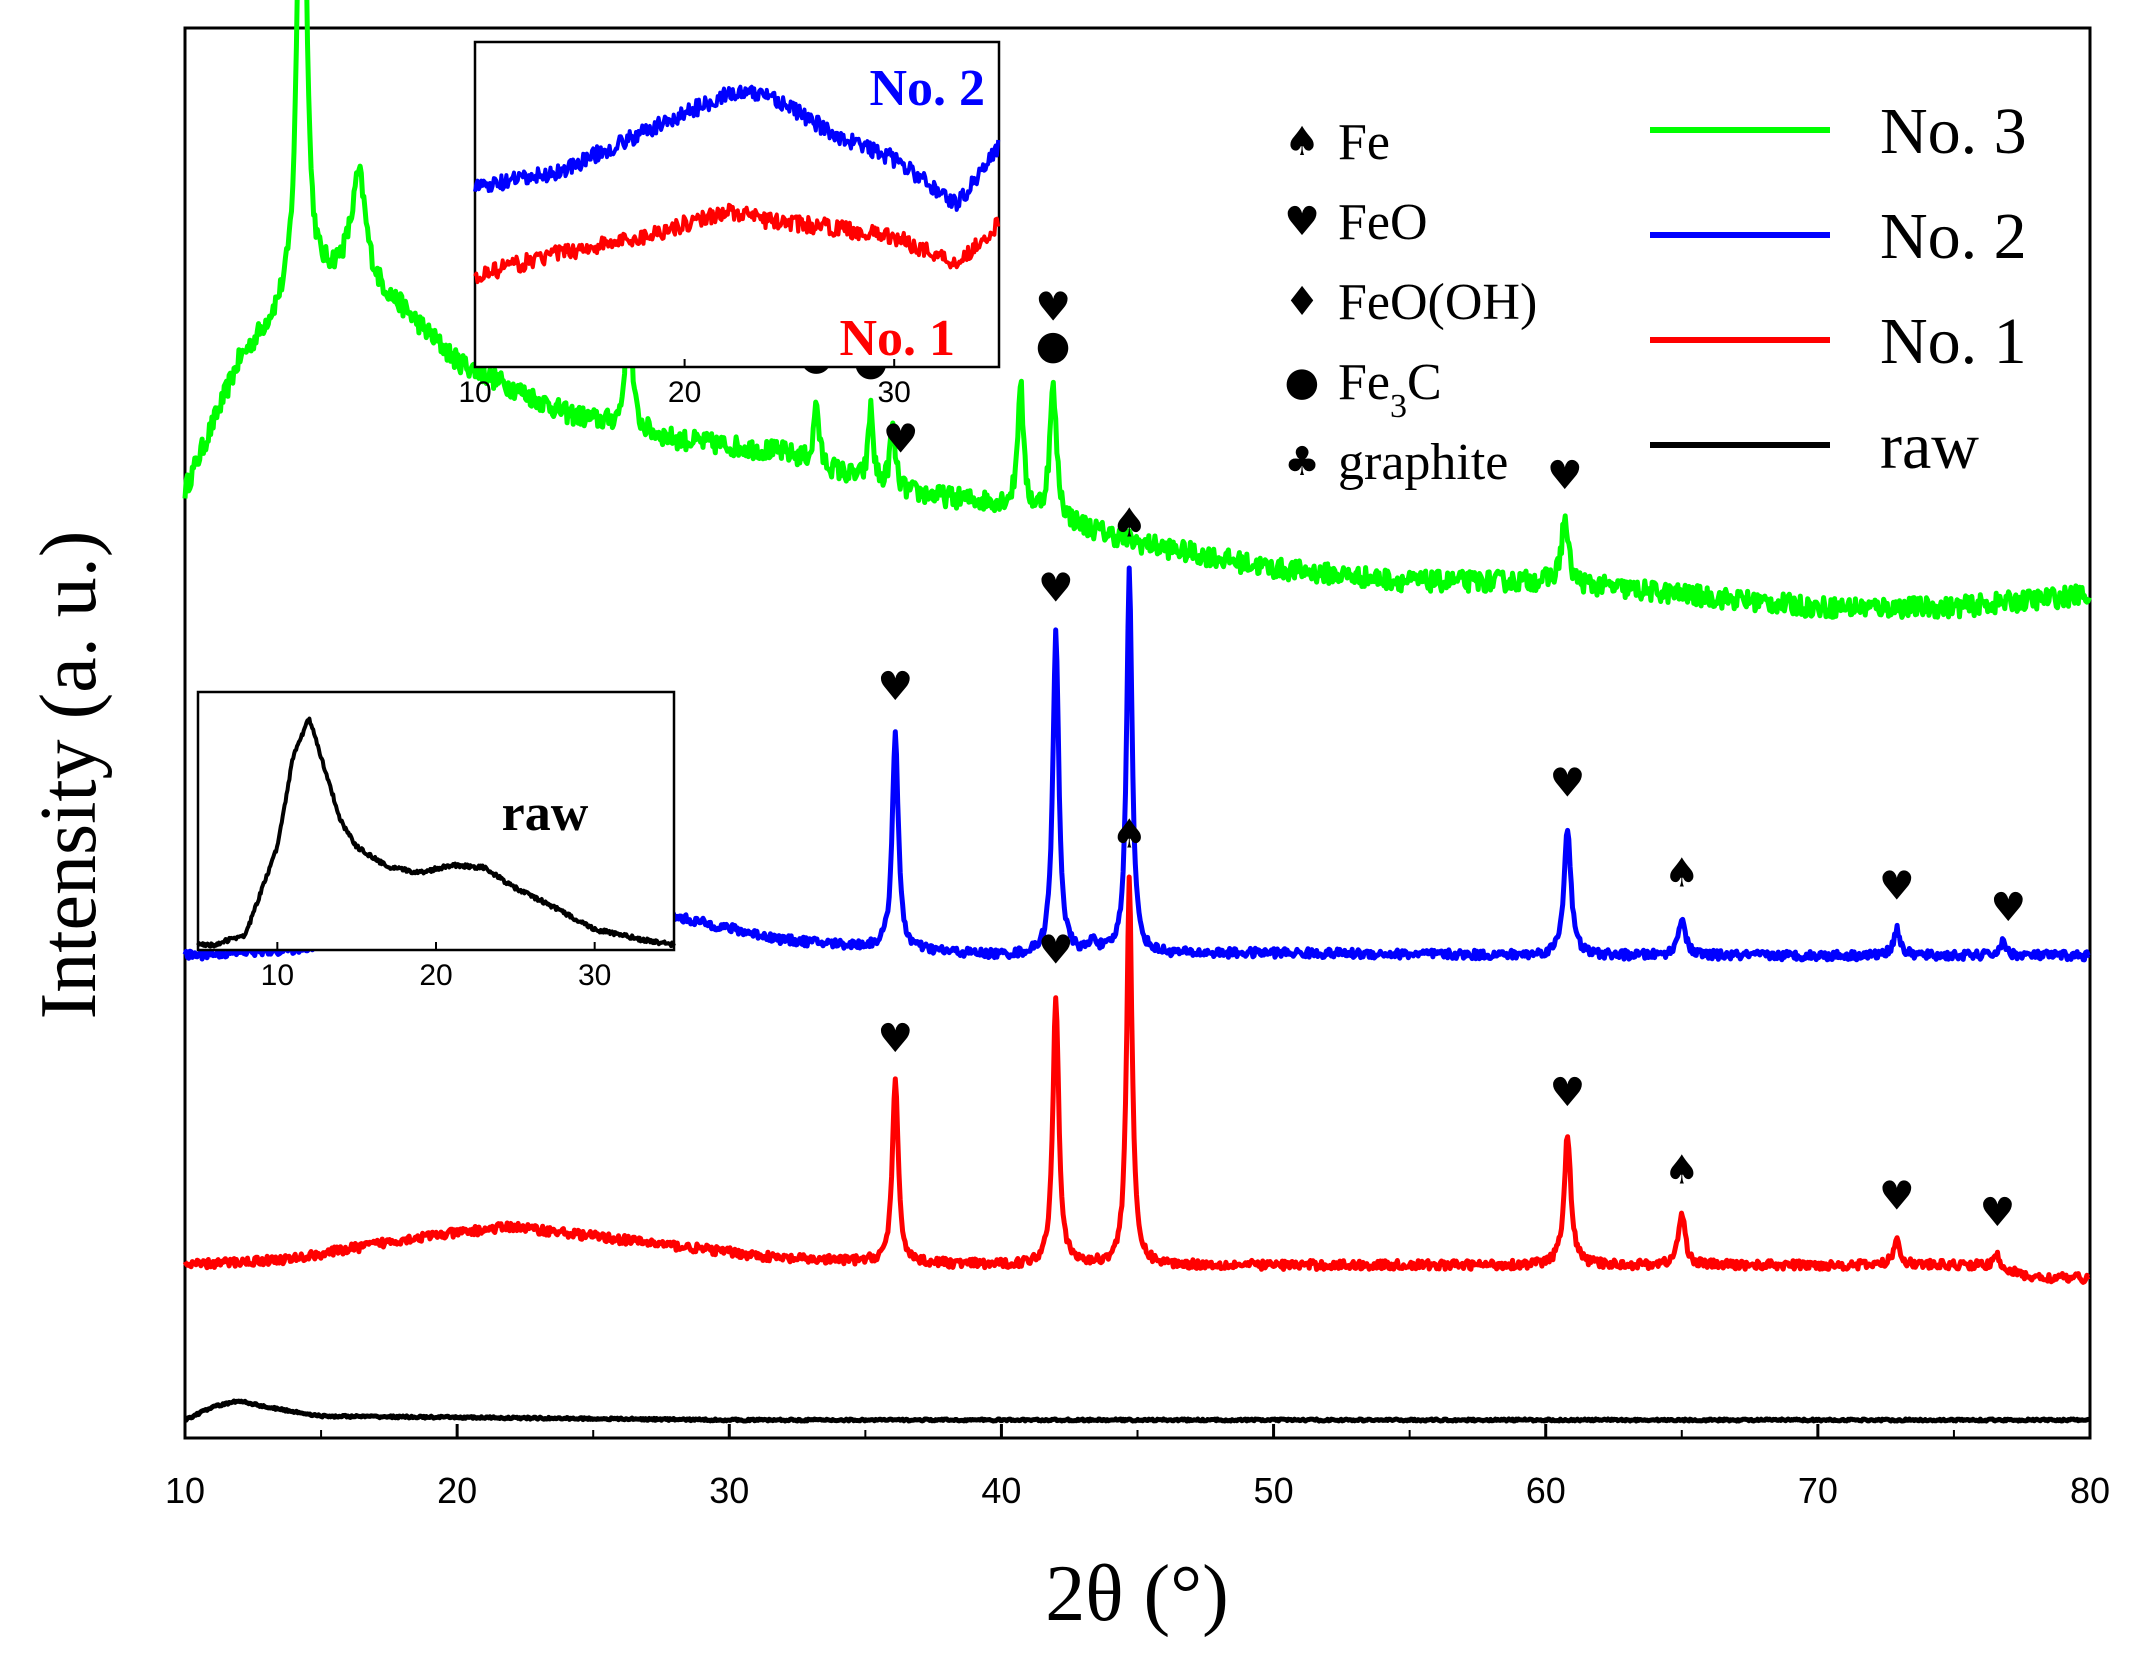 The image size is (2137, 1665). Describe the element at coordinates (457, 1490) in the screenshot. I see `x-tick-label: 20` at that location.